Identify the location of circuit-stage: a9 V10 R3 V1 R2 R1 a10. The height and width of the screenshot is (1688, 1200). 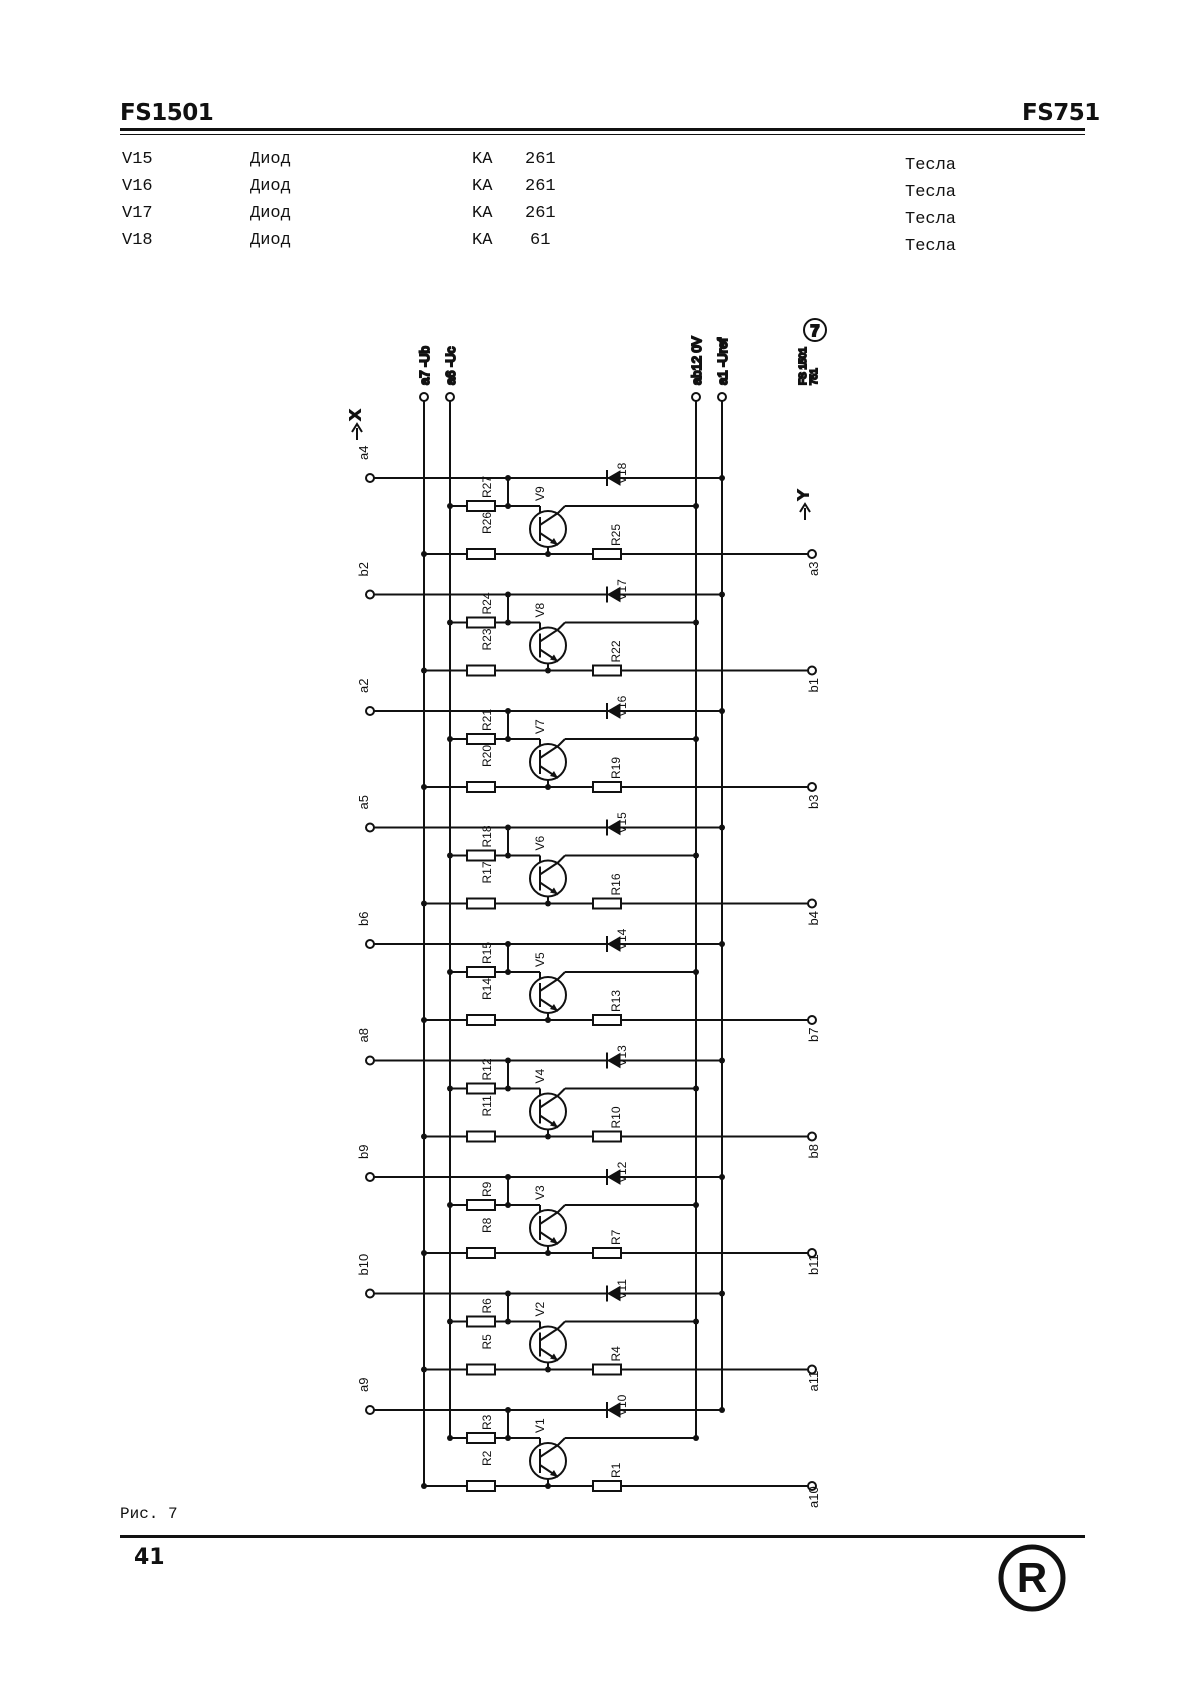
(588, 1443).